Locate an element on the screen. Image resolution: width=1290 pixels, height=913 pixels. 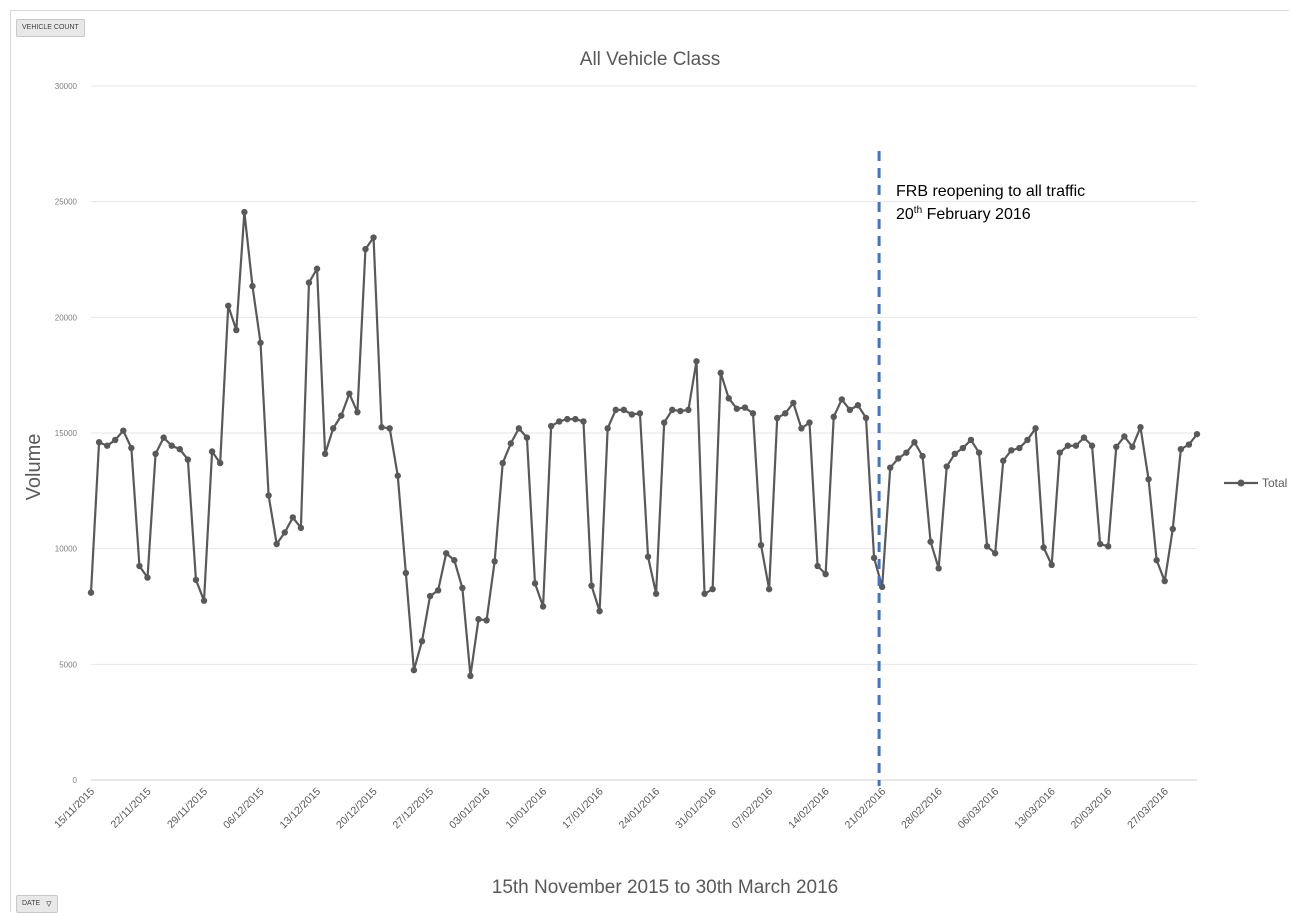
x-tick-label: 13/03/2016 is located at coordinates (1035, 809).